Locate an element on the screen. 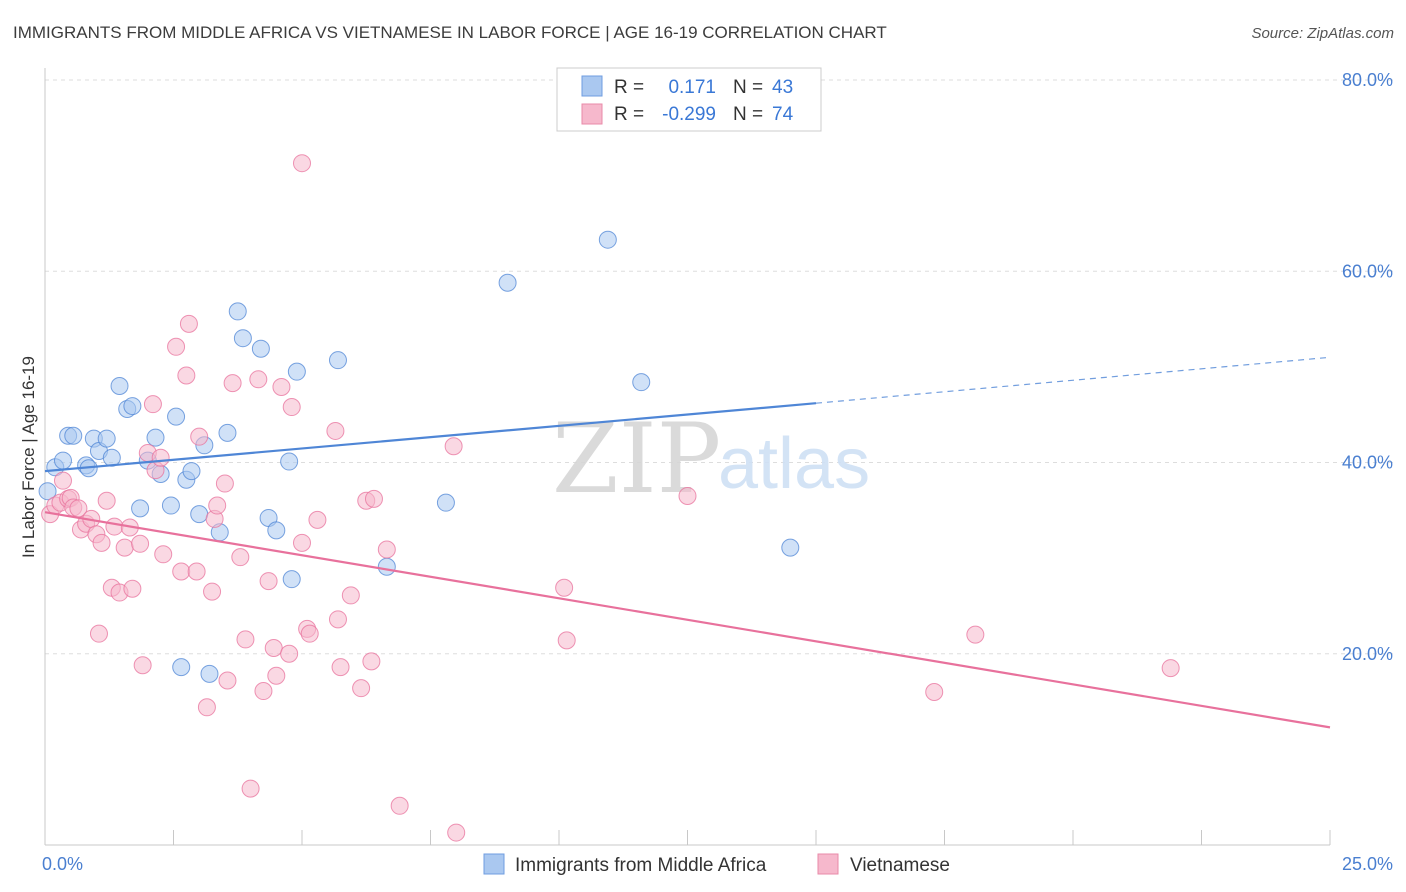 The height and width of the screenshot is (892, 1406). legend-label-middle-africa: Immigrants from Middle Africa is located at coordinates (641, 865).